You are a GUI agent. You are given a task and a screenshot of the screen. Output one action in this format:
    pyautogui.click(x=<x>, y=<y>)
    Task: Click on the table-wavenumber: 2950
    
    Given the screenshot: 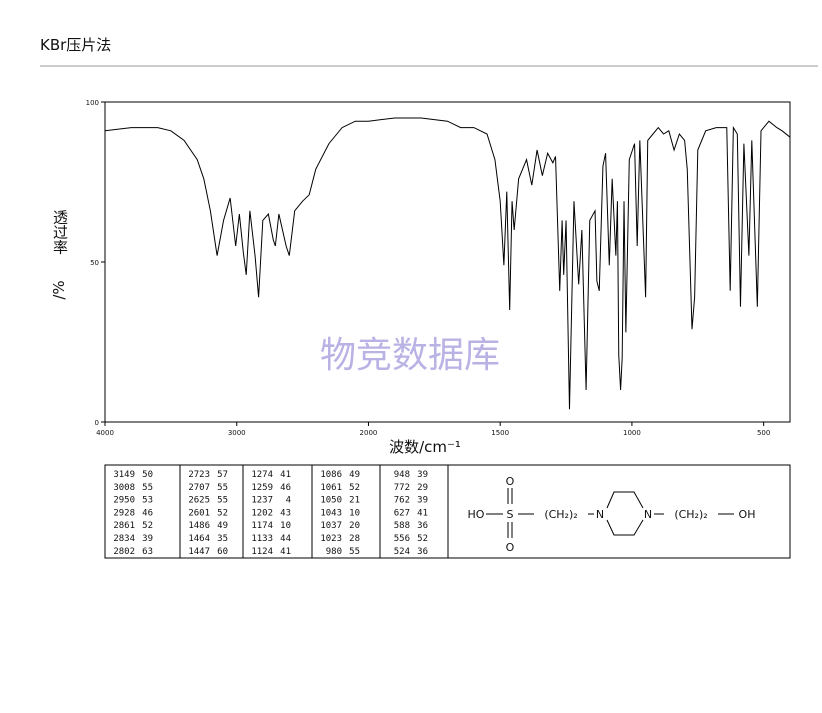 What is the action you would take?
    pyautogui.click(x=124, y=501)
    